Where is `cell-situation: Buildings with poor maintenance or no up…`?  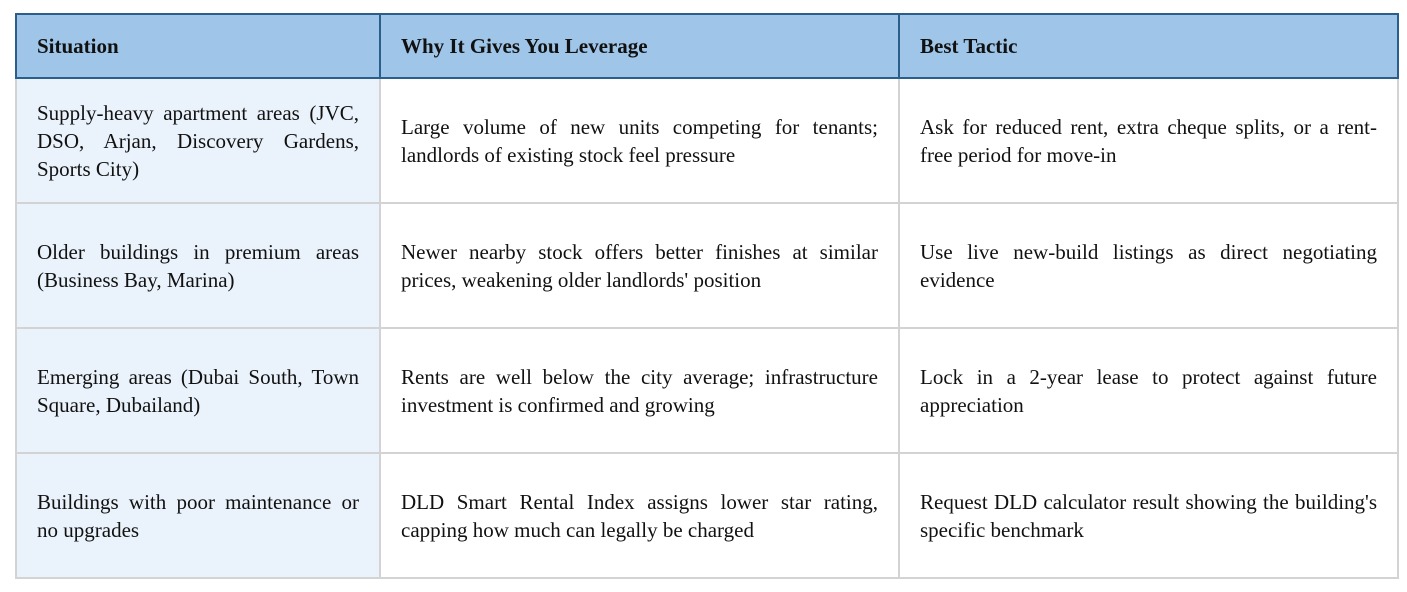
cell-situation: Buildings with poor maintenance or no up… is located at coordinates (198, 515).